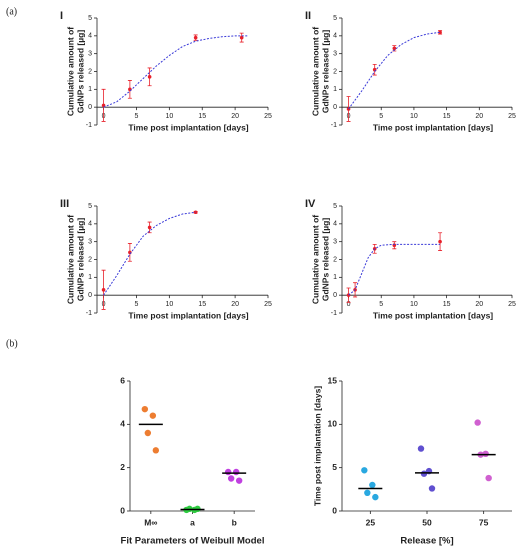 The height and width of the screenshot is (550, 519). I want to click on chart-title: III, so click(64, 204).